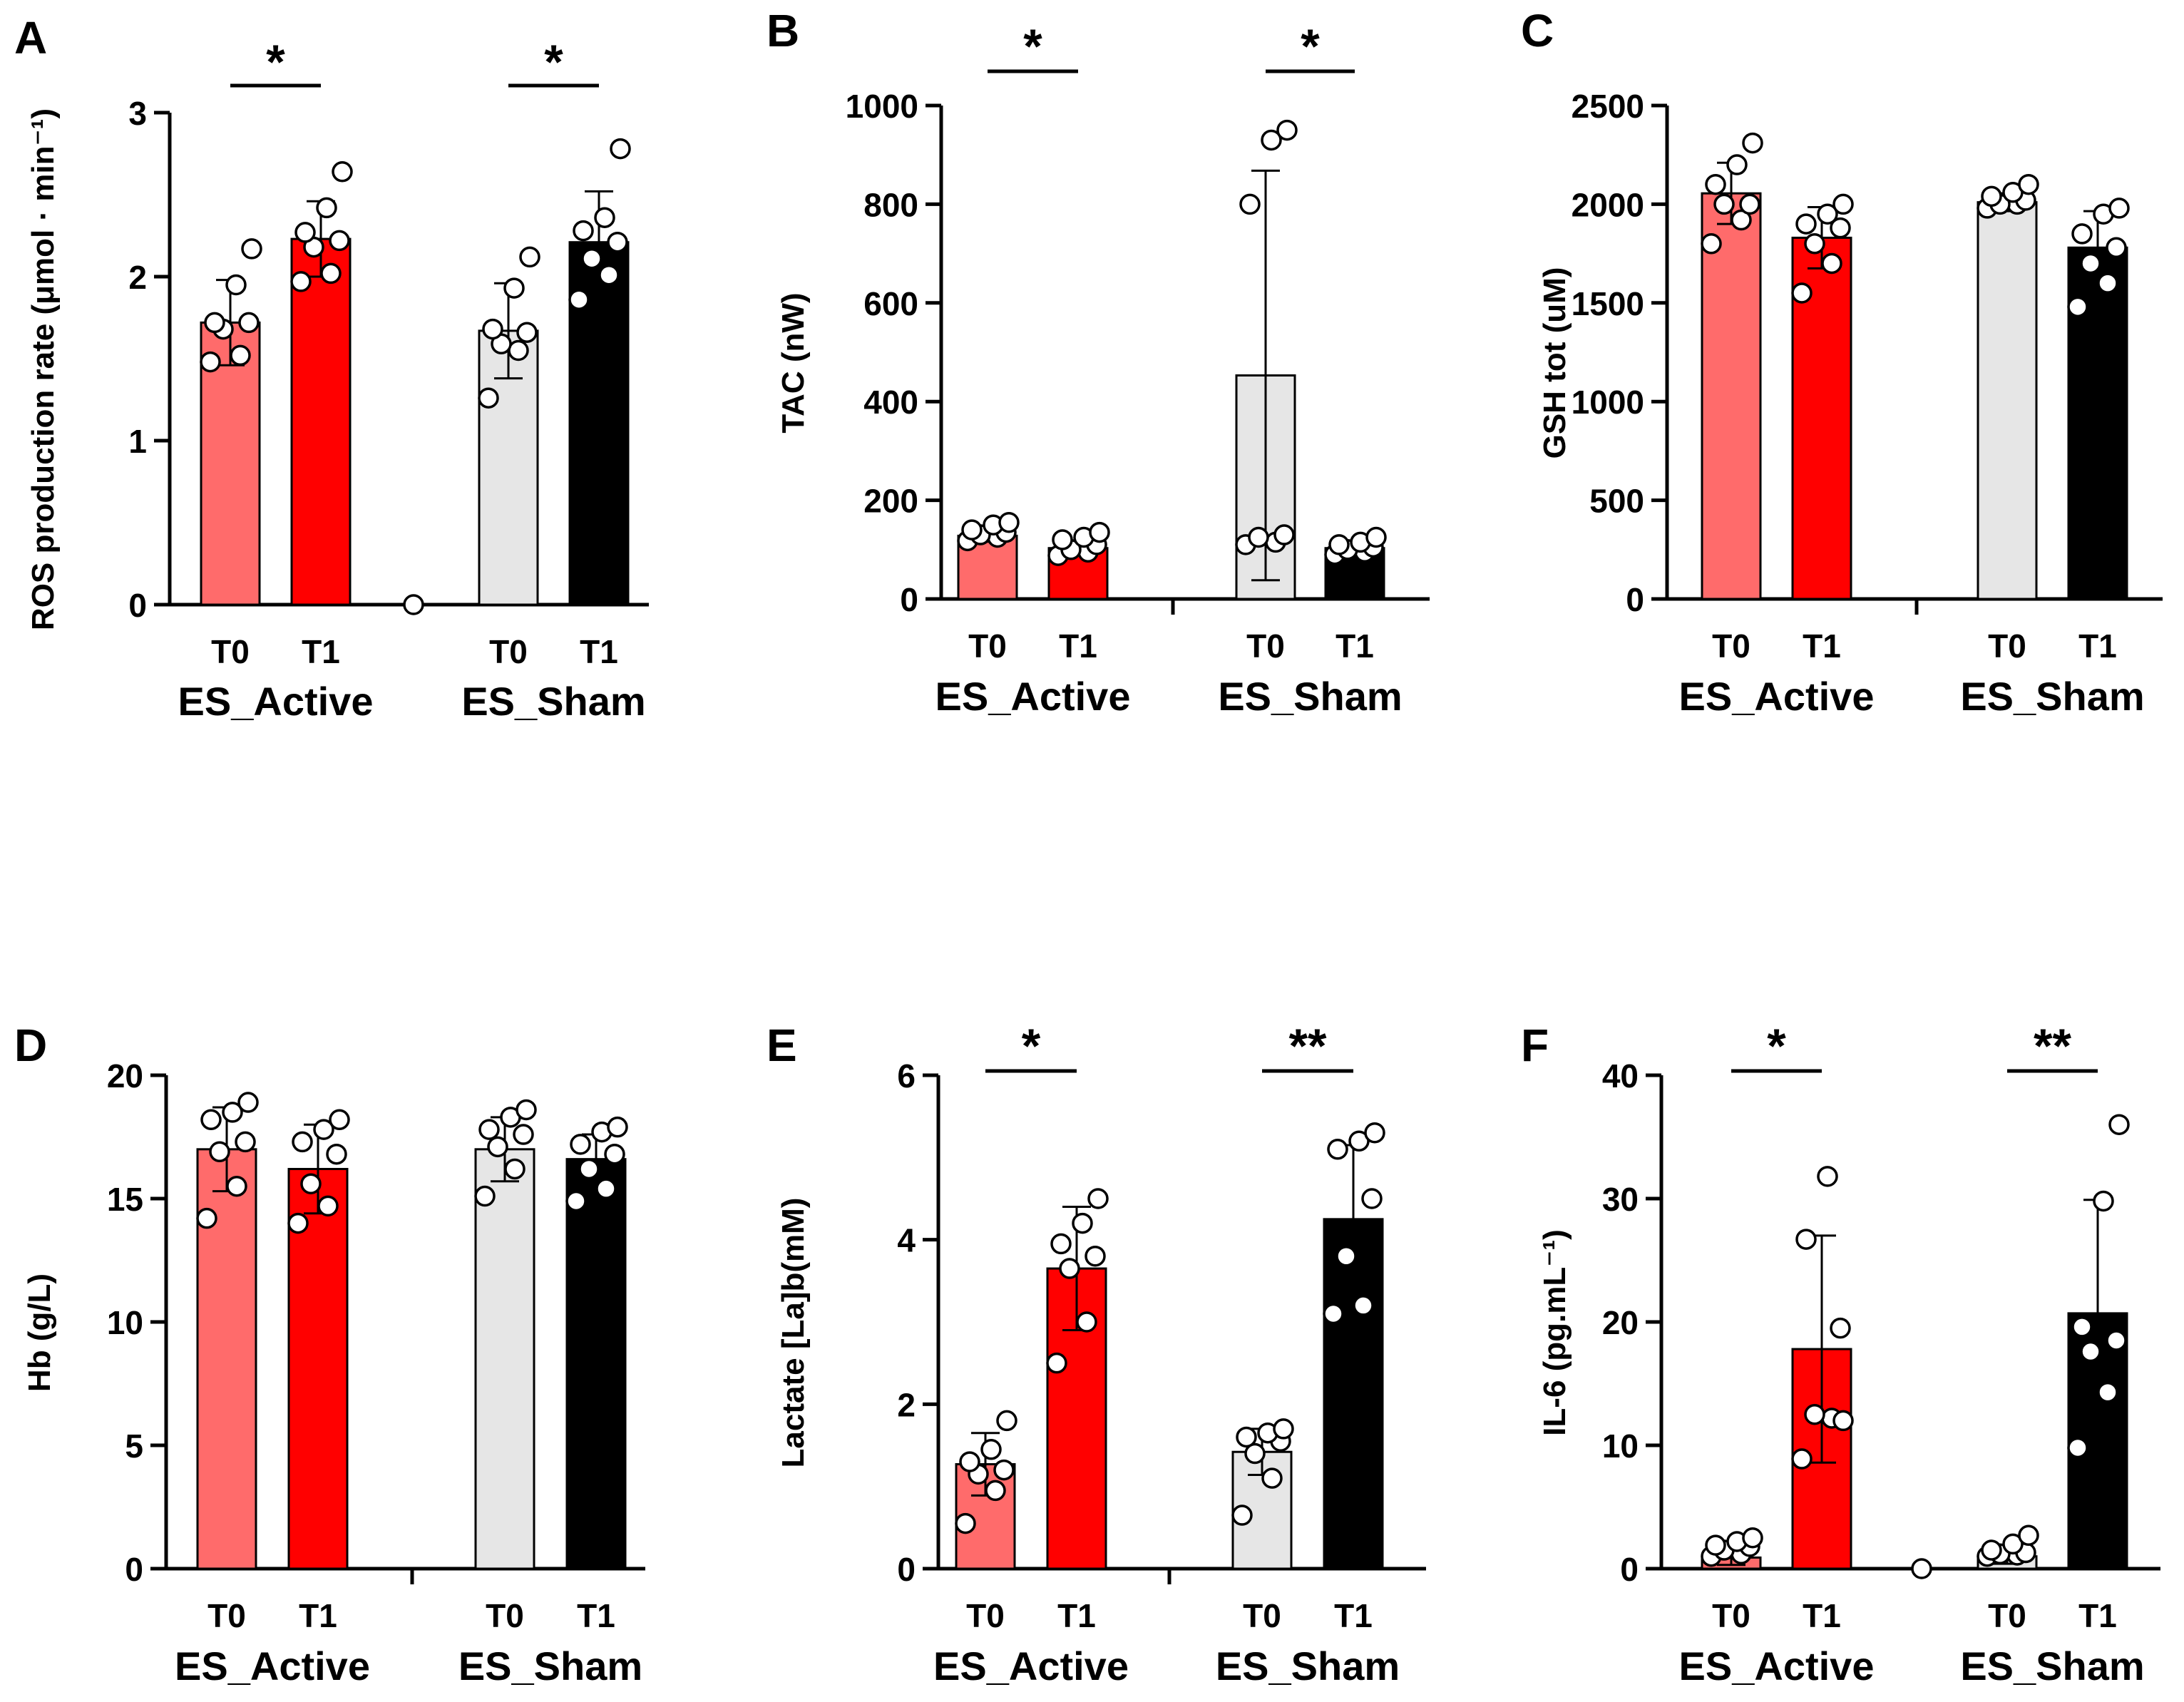 The width and height of the screenshot is (2184, 1702). Describe the element at coordinates (30, 1045) in the screenshot. I see `panel-letter: D` at that location.